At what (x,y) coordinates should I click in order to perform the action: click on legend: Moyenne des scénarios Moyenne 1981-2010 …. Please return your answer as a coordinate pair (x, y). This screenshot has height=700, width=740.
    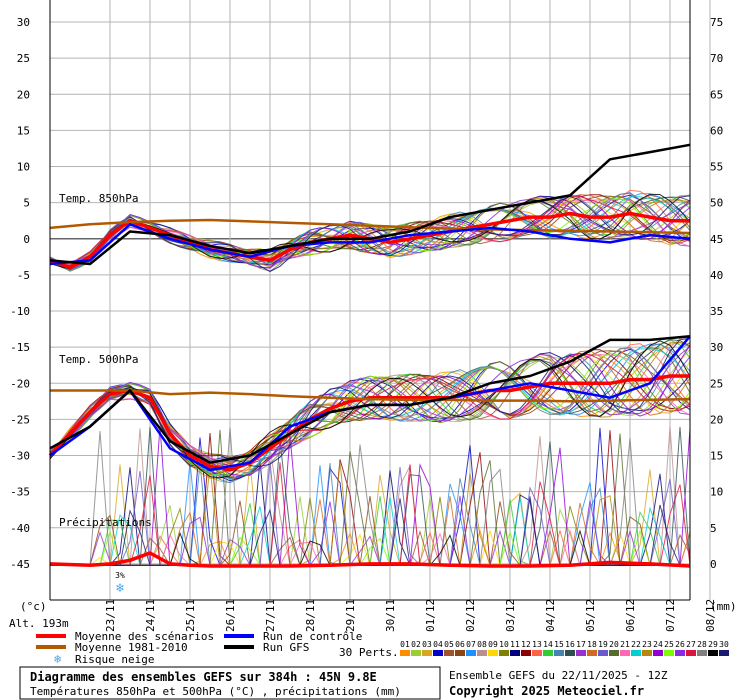
    Looking at the image, I should click on (382, 648).